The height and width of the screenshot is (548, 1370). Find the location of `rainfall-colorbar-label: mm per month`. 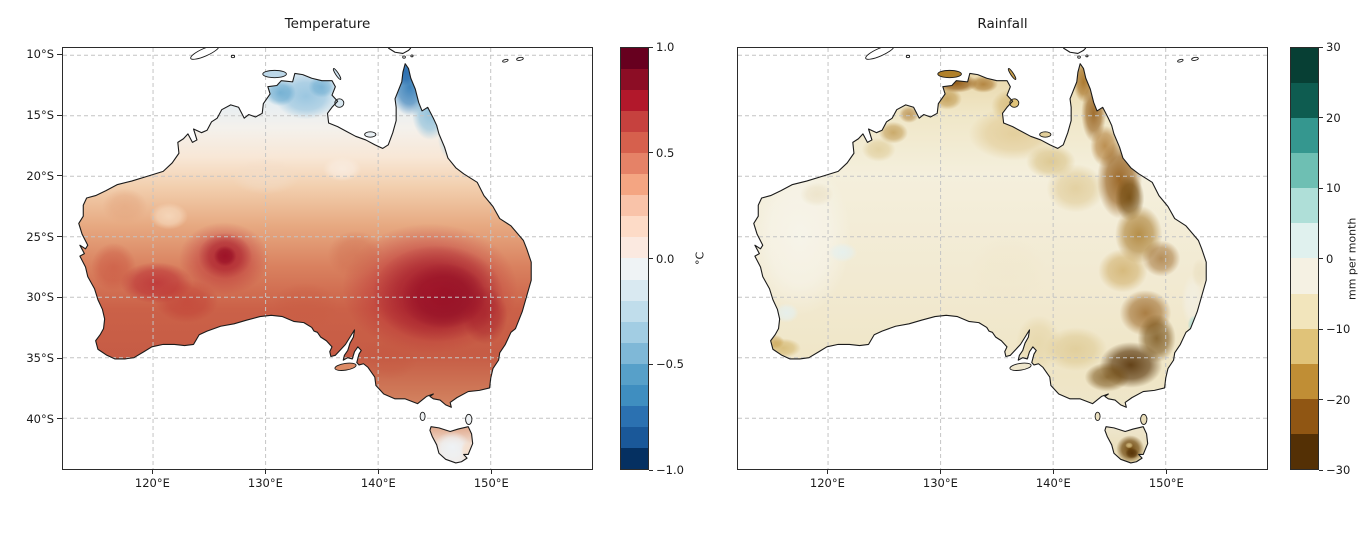

rainfall-colorbar-label: mm per month is located at coordinates (1352, 258).